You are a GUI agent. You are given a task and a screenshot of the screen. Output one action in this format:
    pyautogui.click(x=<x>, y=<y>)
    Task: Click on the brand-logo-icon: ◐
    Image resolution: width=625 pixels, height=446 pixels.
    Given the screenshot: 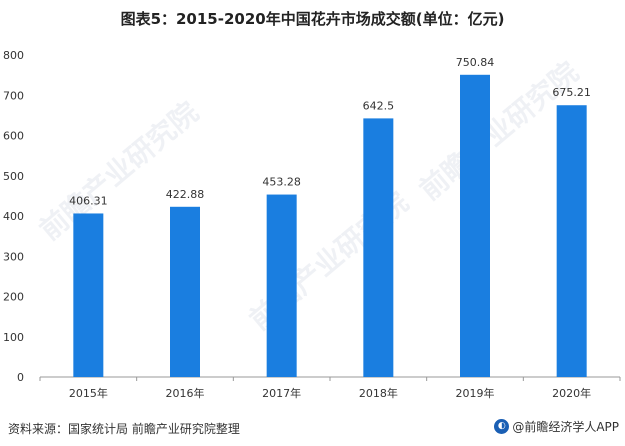 What is the action you would take?
    pyautogui.click(x=502, y=426)
    